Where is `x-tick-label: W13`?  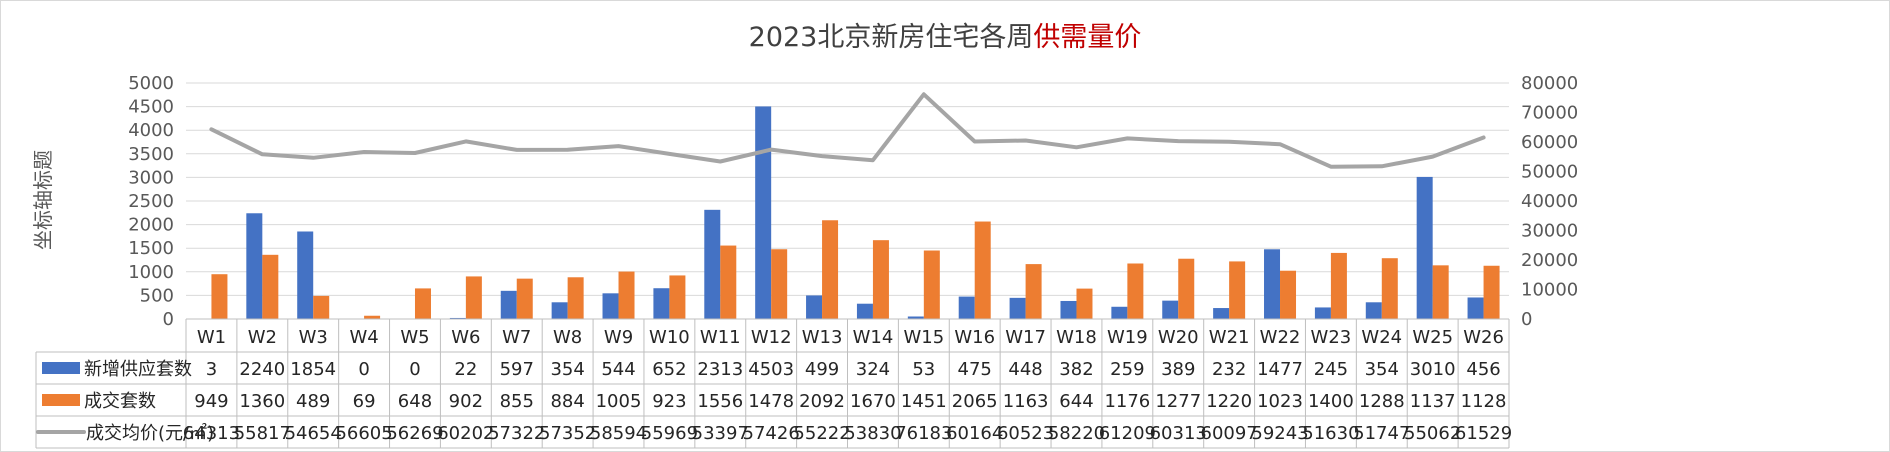 x-tick-label: W13 is located at coordinates (822, 337).